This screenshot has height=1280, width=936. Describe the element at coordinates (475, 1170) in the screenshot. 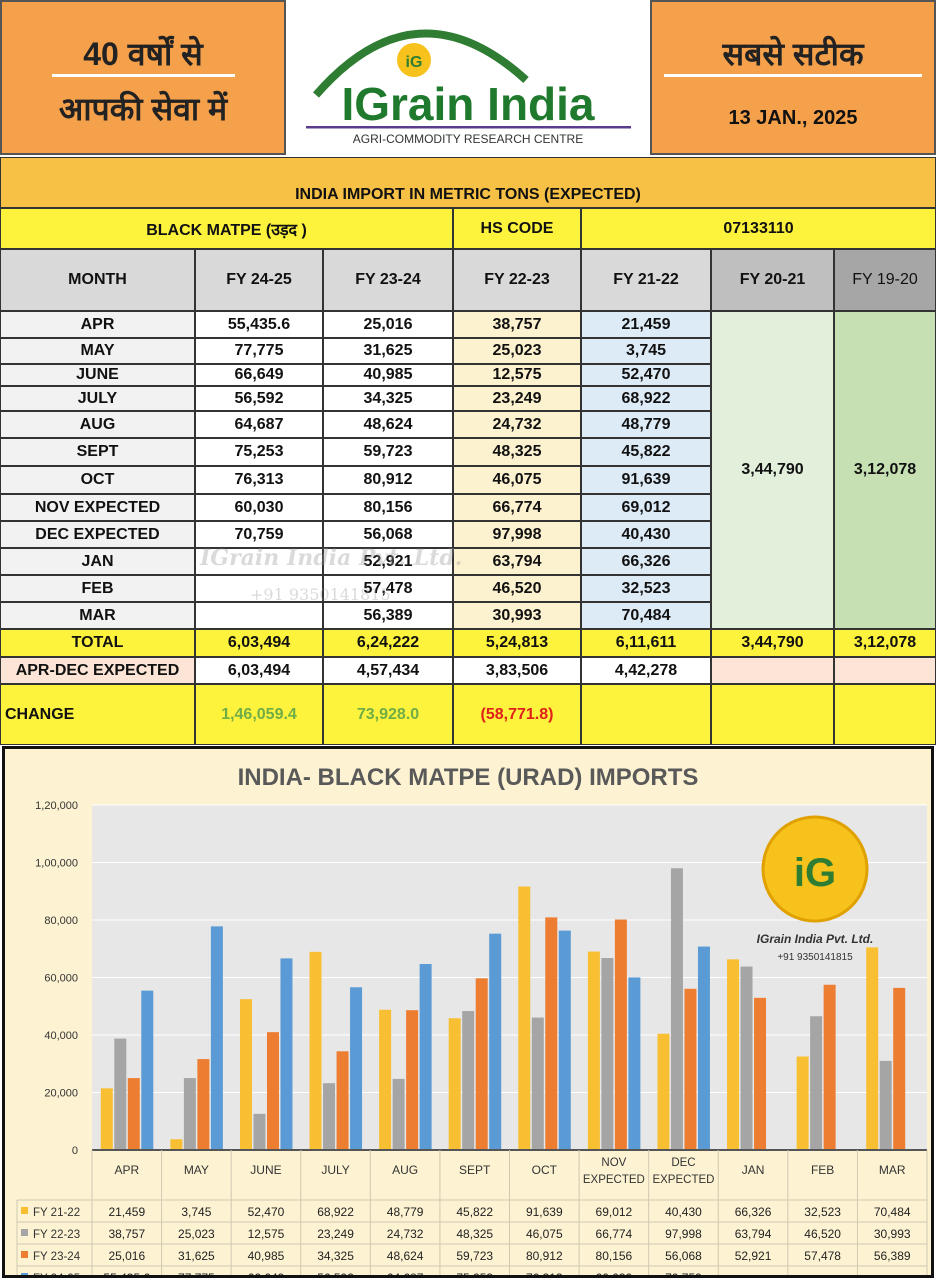

I see `x-tick-label: SEPT` at that location.